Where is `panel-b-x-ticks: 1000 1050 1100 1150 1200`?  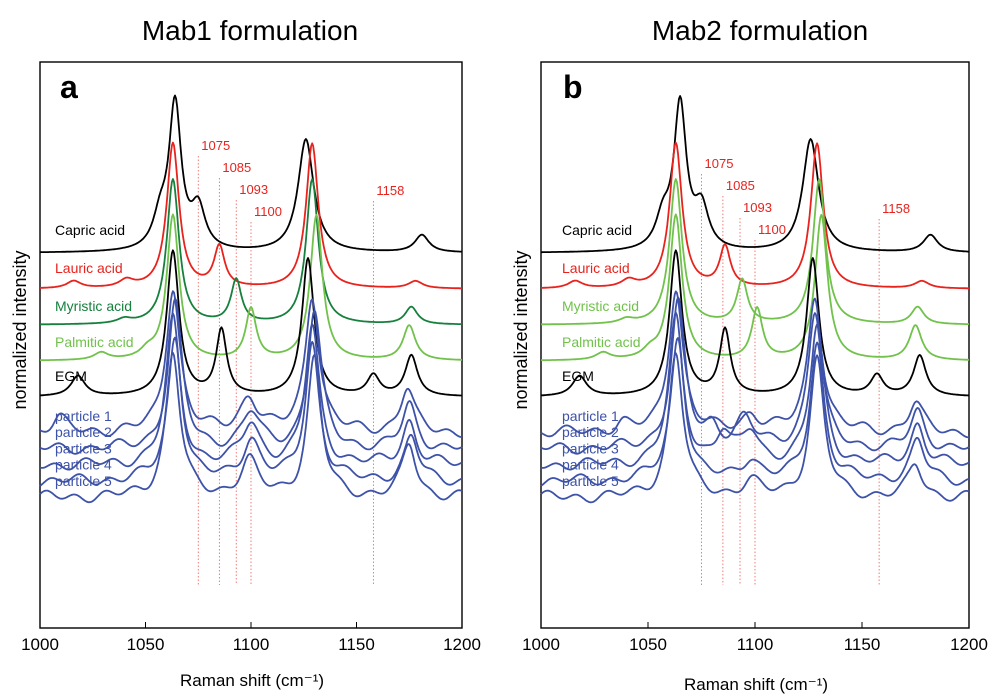 panel-b-x-ticks: 1000 1050 1100 1150 1200 is located at coordinates (755, 638).